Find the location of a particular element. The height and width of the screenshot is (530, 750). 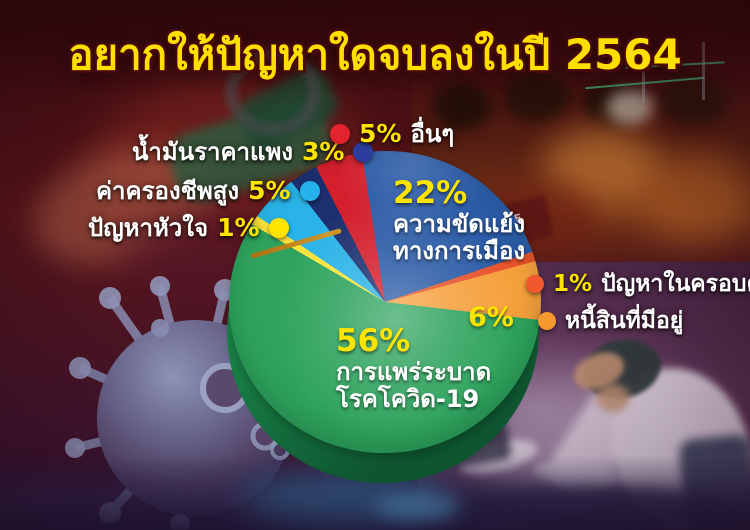

legend-dot-living is located at coordinates (309, 190).